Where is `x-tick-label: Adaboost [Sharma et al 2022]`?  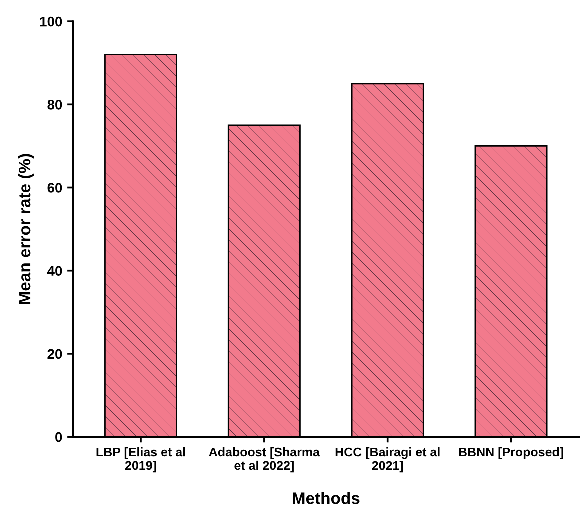
x-tick-label: Adaboost [Sharma et al 2022] is located at coordinates (264, 460).